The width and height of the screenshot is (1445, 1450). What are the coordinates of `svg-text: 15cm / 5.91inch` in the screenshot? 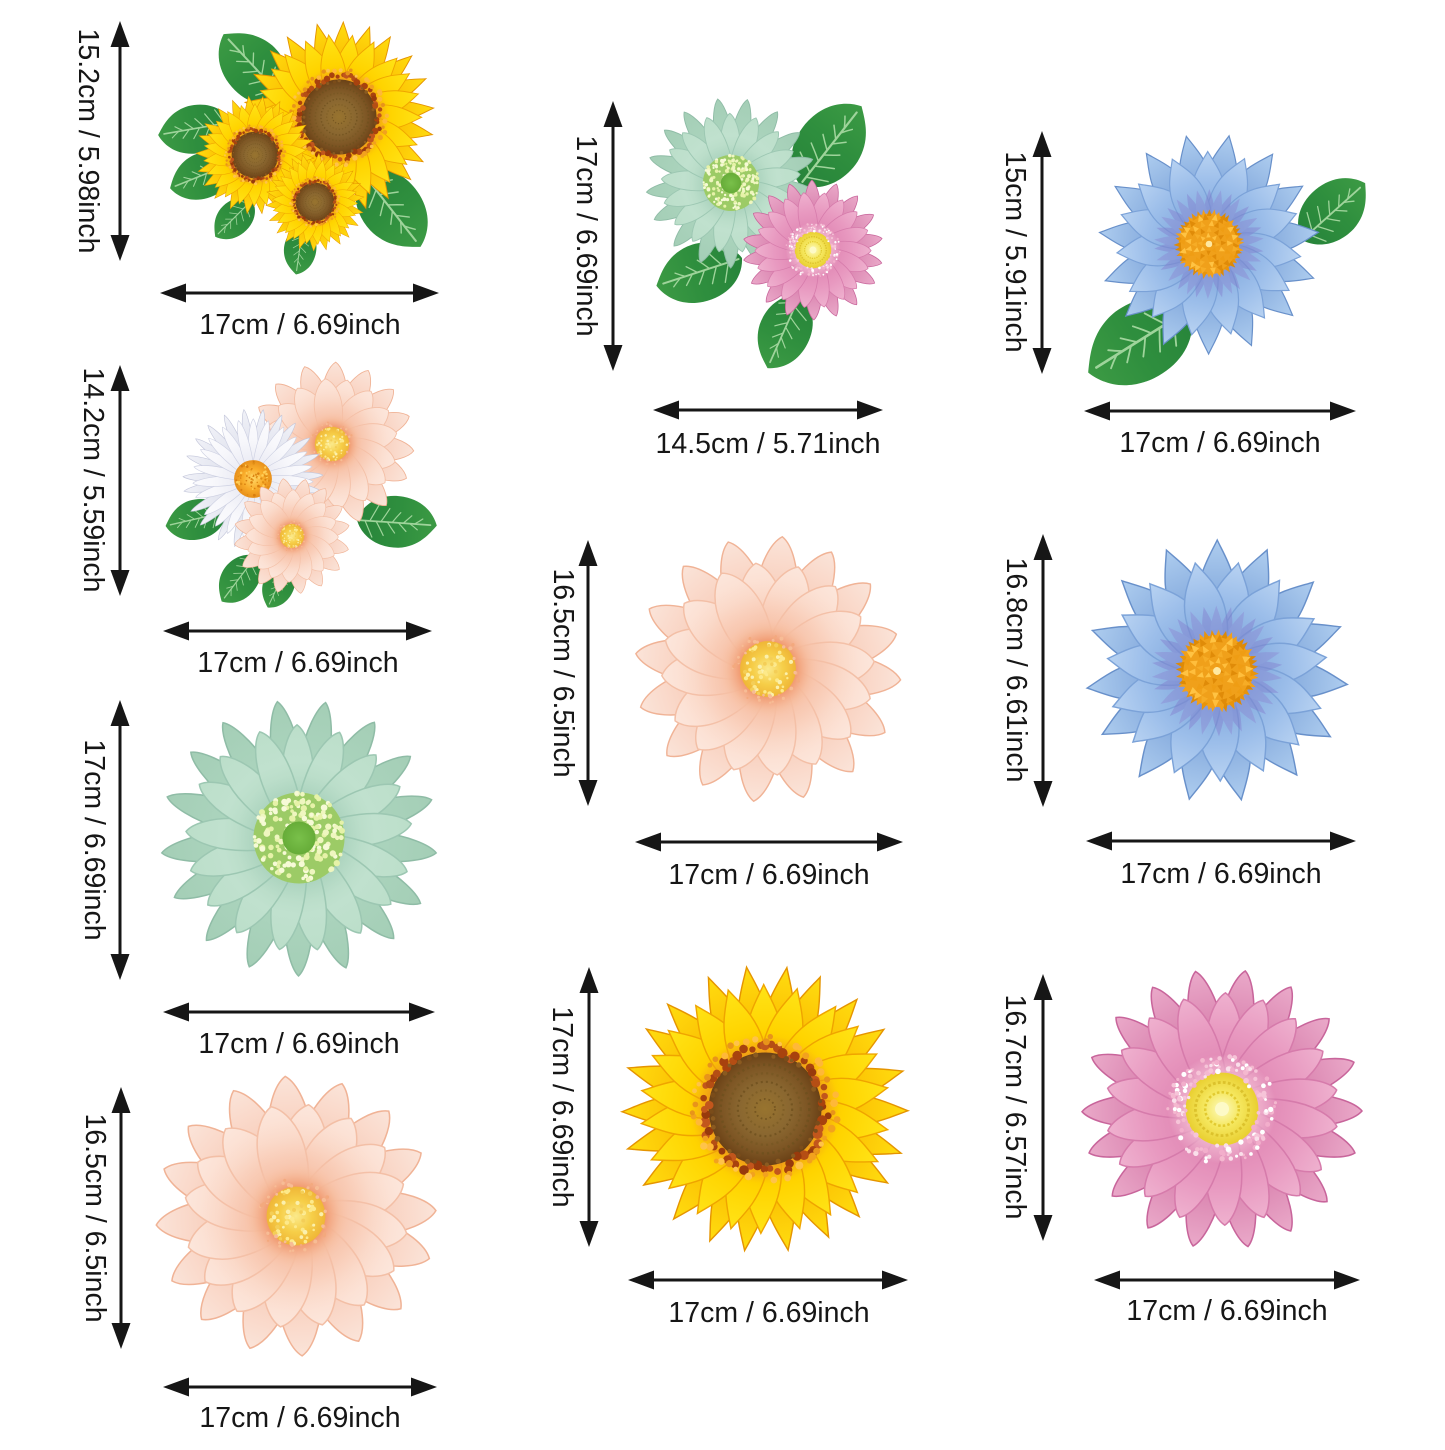 It's located at (1015, 251).